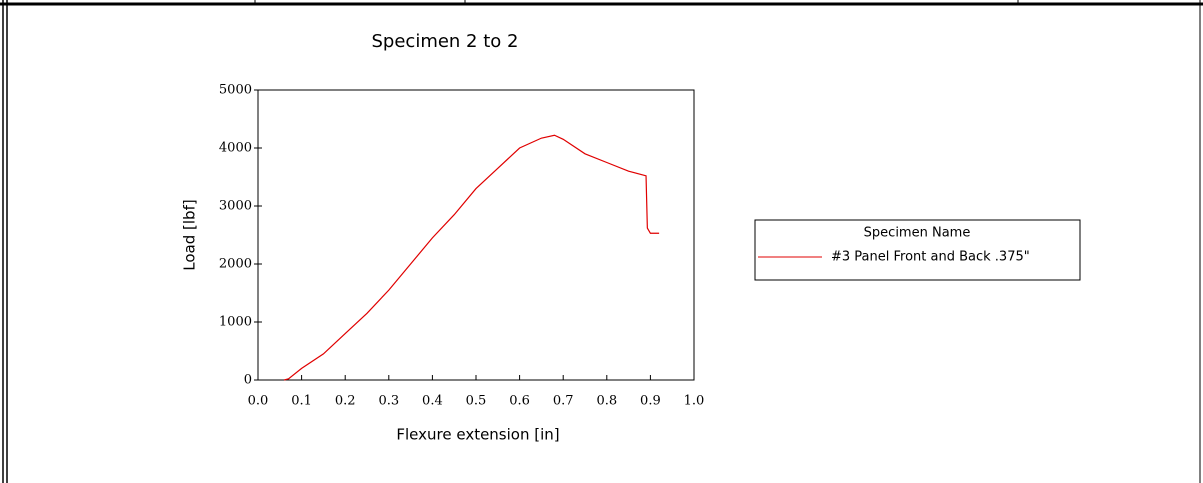  I want to click on y-tick-label: 0, so click(248, 380).